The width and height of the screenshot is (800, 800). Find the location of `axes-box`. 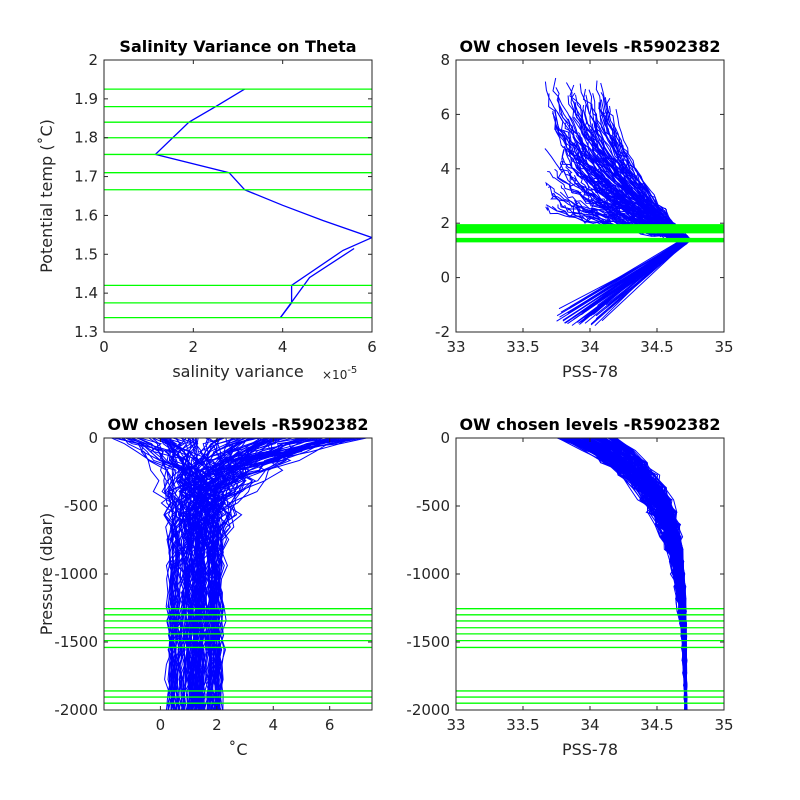

axes-box is located at coordinates (238, 196).